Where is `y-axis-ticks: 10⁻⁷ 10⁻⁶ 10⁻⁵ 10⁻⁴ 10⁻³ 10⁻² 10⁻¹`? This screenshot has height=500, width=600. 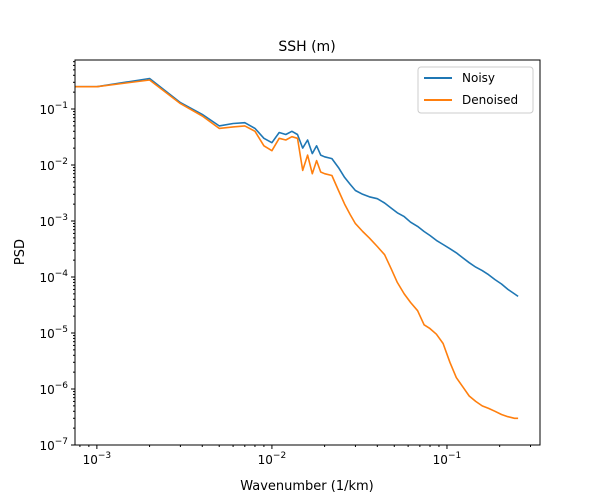
y-axis-ticks: 10⁻⁷ 10⁻⁶ 10⁻⁵ 10⁻⁴ 10⁻³ 10⁻² 10⁻¹ is located at coordinates (57, 257).